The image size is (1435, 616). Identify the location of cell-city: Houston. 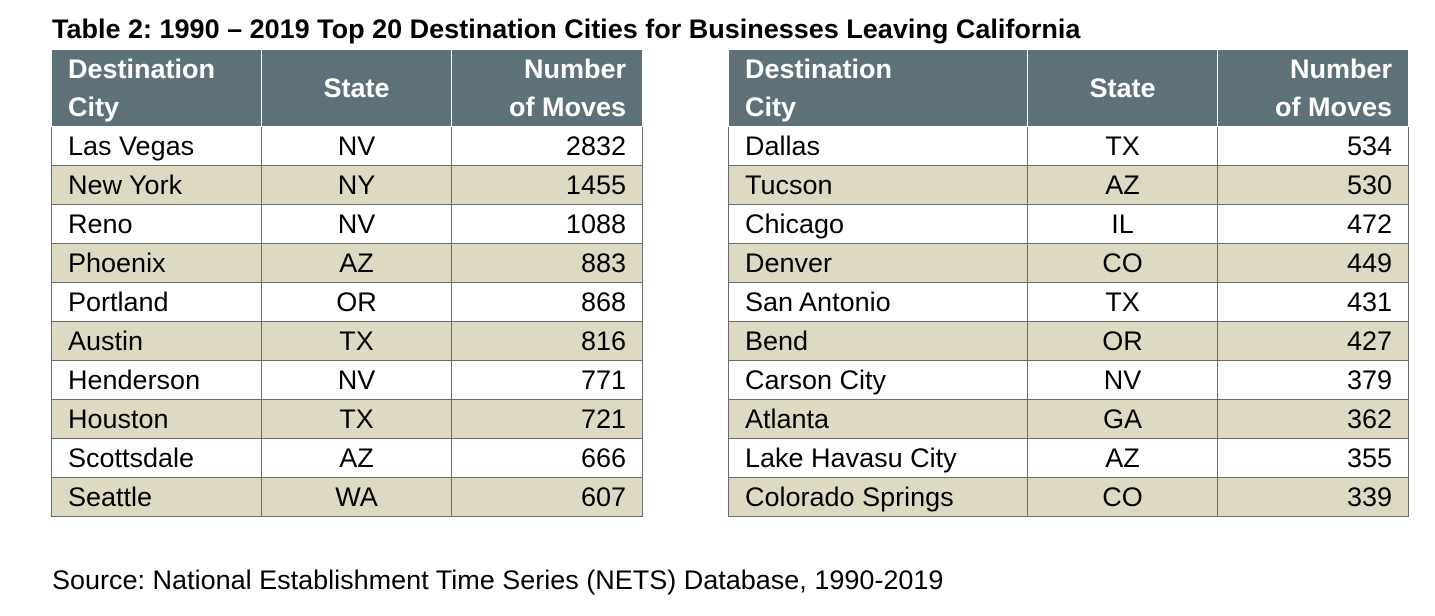
(156, 419).